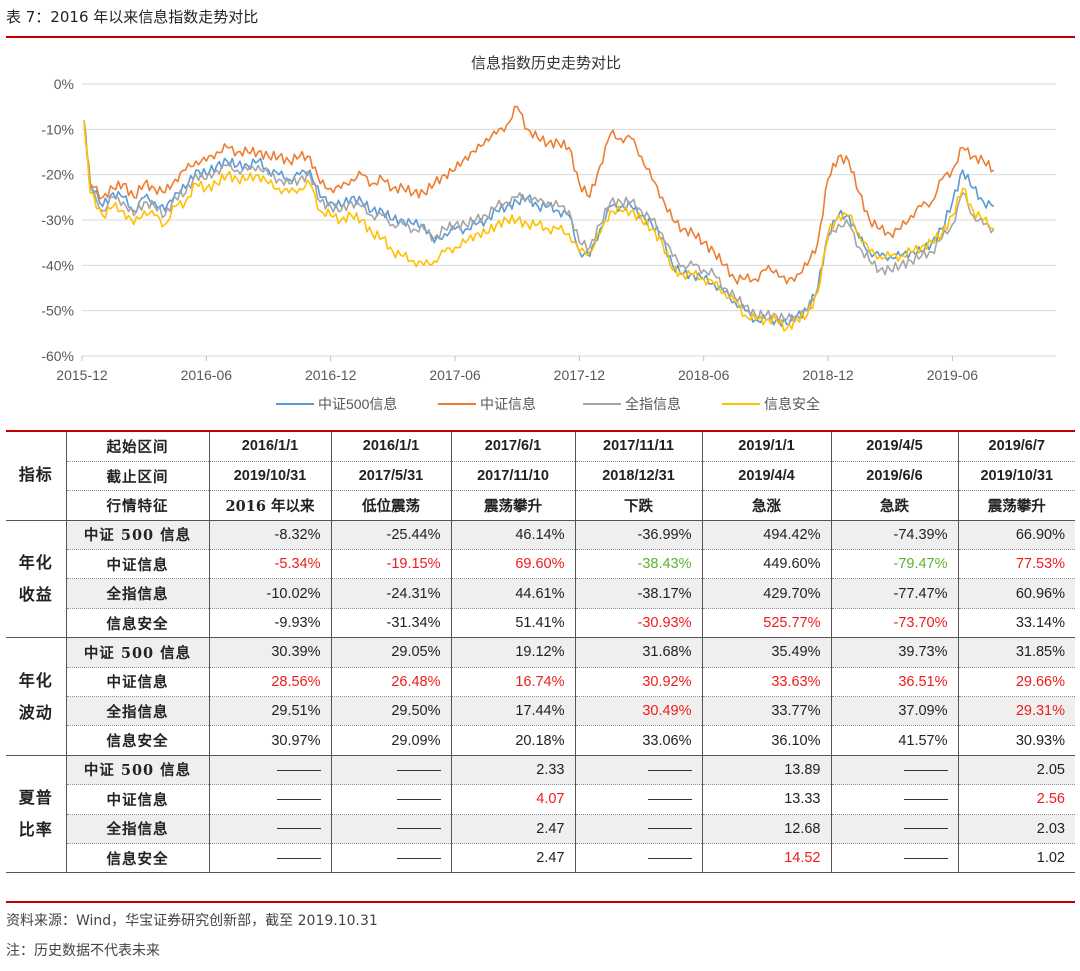 Image resolution: width=1080 pixels, height=971 pixels. Describe the element at coordinates (138, 447) in the screenshot. I see `header-label: 起始区间` at that location.